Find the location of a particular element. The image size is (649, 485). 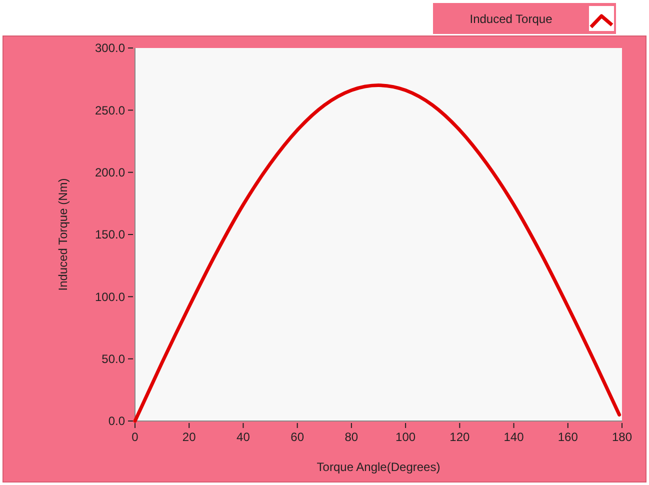

x-tick-label: 40 is located at coordinates (243, 437).